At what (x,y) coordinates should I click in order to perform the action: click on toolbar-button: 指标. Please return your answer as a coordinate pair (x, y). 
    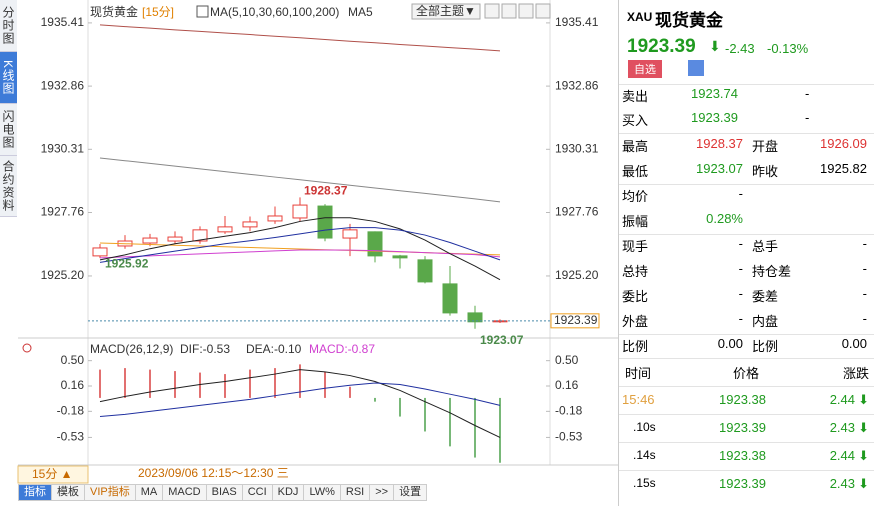
    Looking at the image, I should click on (35, 492).